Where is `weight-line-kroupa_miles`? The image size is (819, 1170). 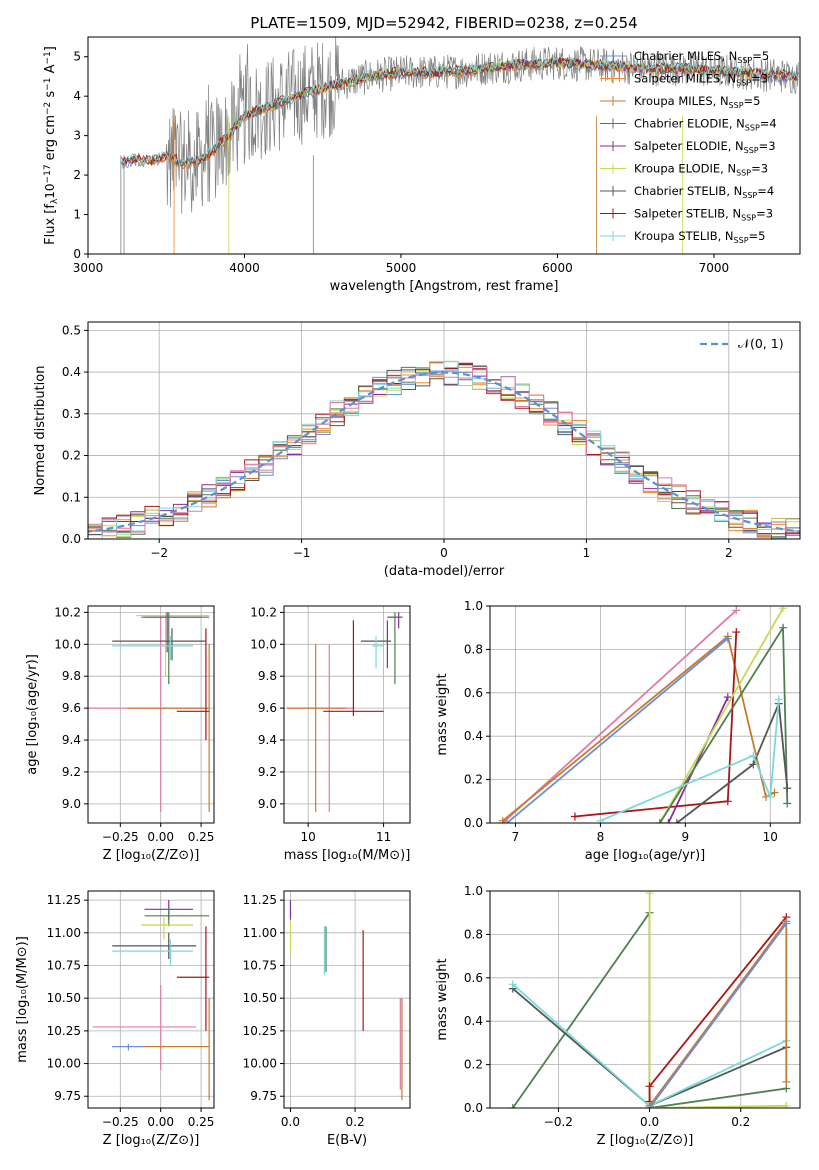
weight-line-kroupa_miles is located at coordinates (718, 1012).